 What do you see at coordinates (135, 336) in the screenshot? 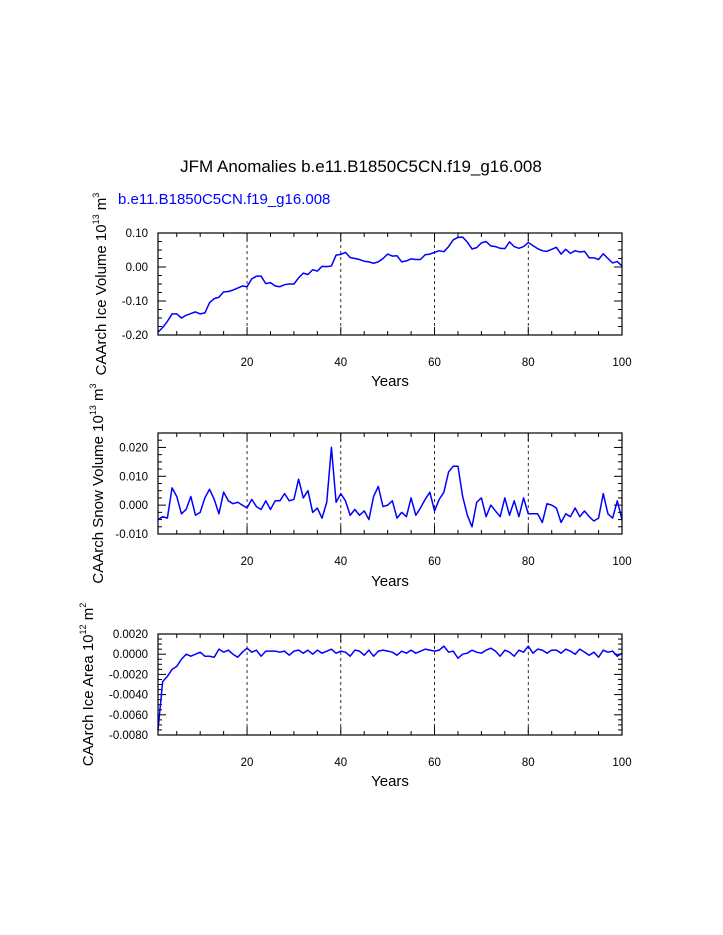
I see `y-tick-label: -0.20` at bounding box center [135, 336].